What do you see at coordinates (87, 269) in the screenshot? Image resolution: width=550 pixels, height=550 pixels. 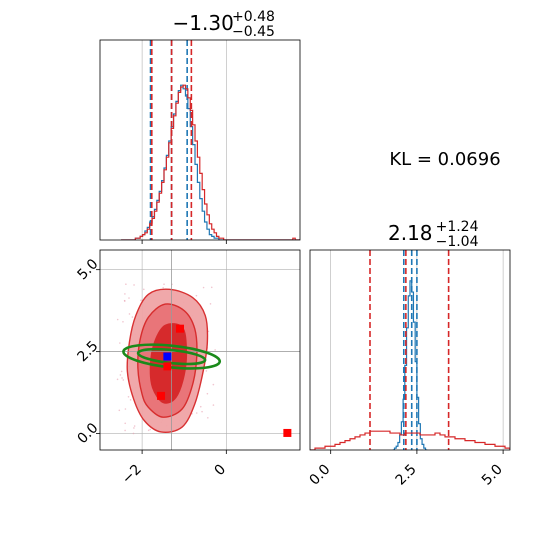 I see `y-tick-label: 5.0` at bounding box center [87, 269].